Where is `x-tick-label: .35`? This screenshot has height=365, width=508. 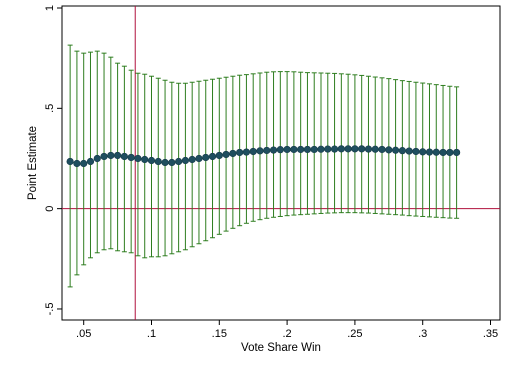
x-tick-label: .35 is located at coordinates (490, 334).